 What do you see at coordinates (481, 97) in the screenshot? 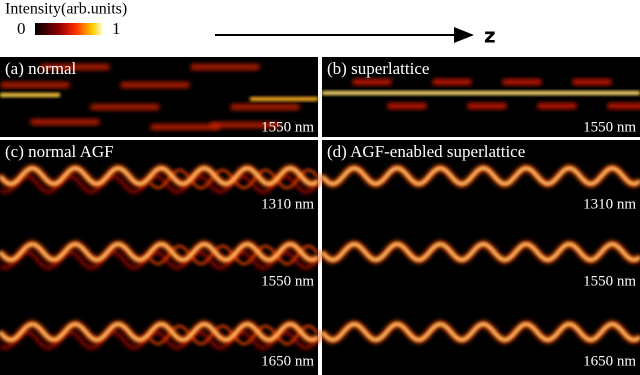
I see `panel` at bounding box center [481, 97].